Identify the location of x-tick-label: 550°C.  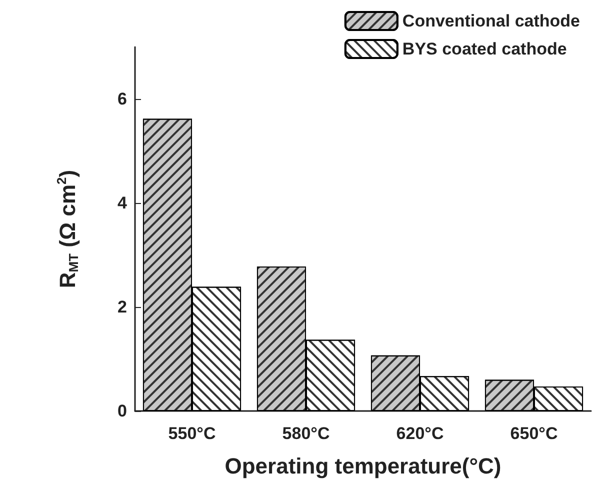
(192, 433).